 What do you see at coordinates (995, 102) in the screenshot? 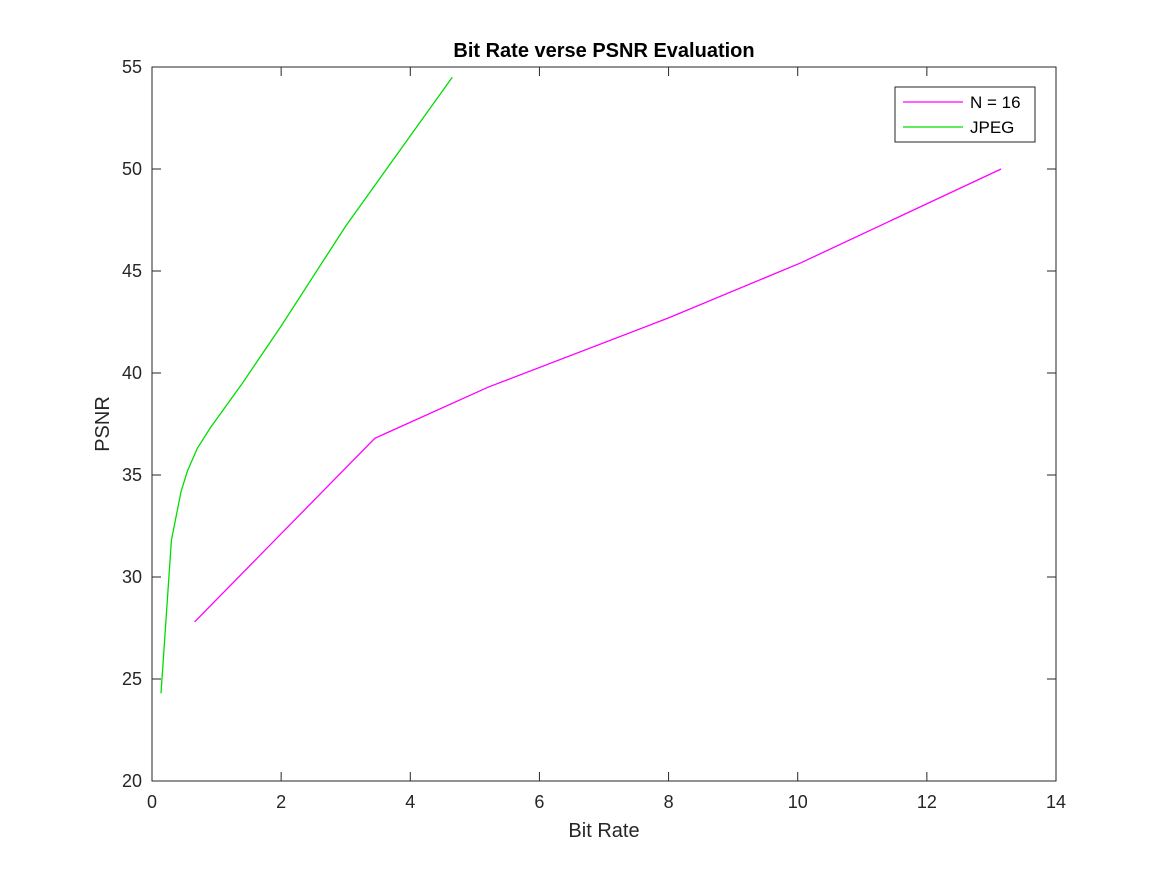
I see `legend-label-n16: N = 16` at bounding box center [995, 102].